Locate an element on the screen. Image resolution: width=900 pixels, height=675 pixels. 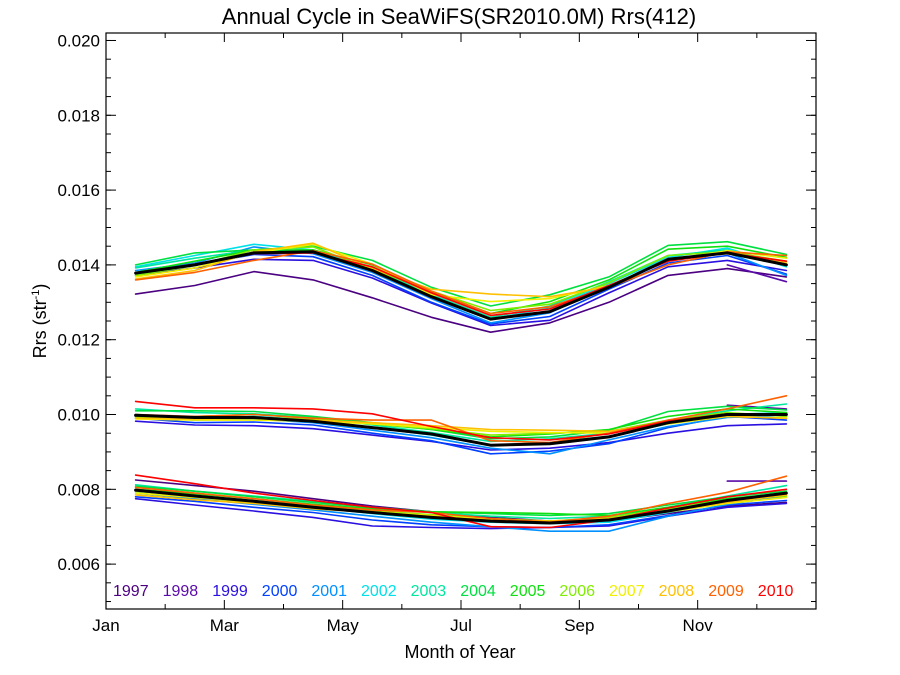
x-tick-label: Sep is located at coordinates (579, 625).